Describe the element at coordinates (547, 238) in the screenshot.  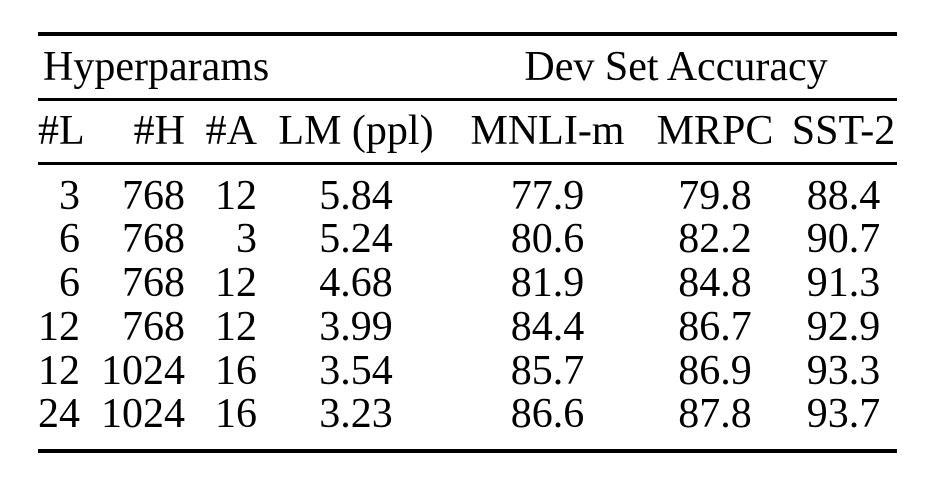
I see `table-cell: 80.6` at that location.